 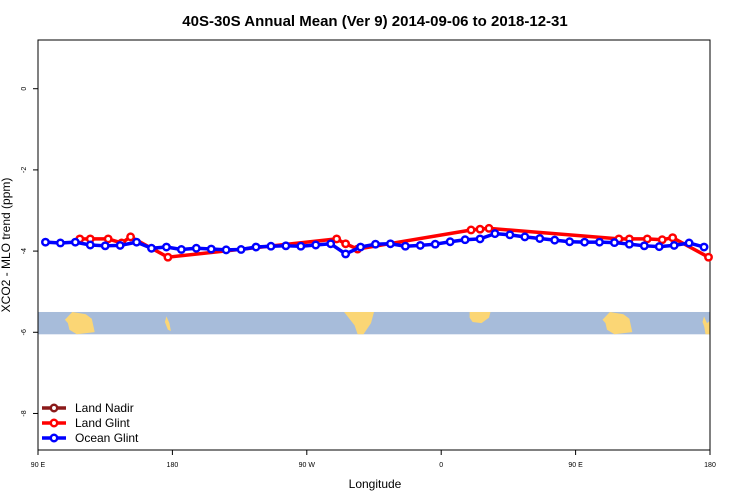 What do you see at coordinates (29, 252) in the screenshot?
I see `y-axis: 0 -2 -4 -6 -8` at bounding box center [29, 252].